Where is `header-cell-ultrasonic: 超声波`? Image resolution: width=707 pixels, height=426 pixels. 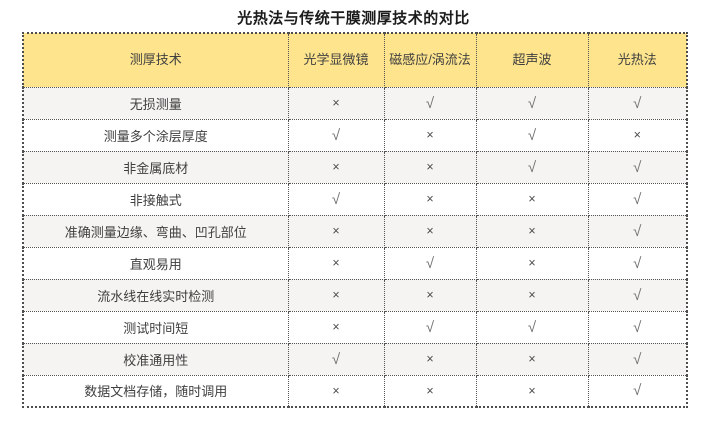 header-cell-ultrasonic: 超声波 is located at coordinates (532, 60).